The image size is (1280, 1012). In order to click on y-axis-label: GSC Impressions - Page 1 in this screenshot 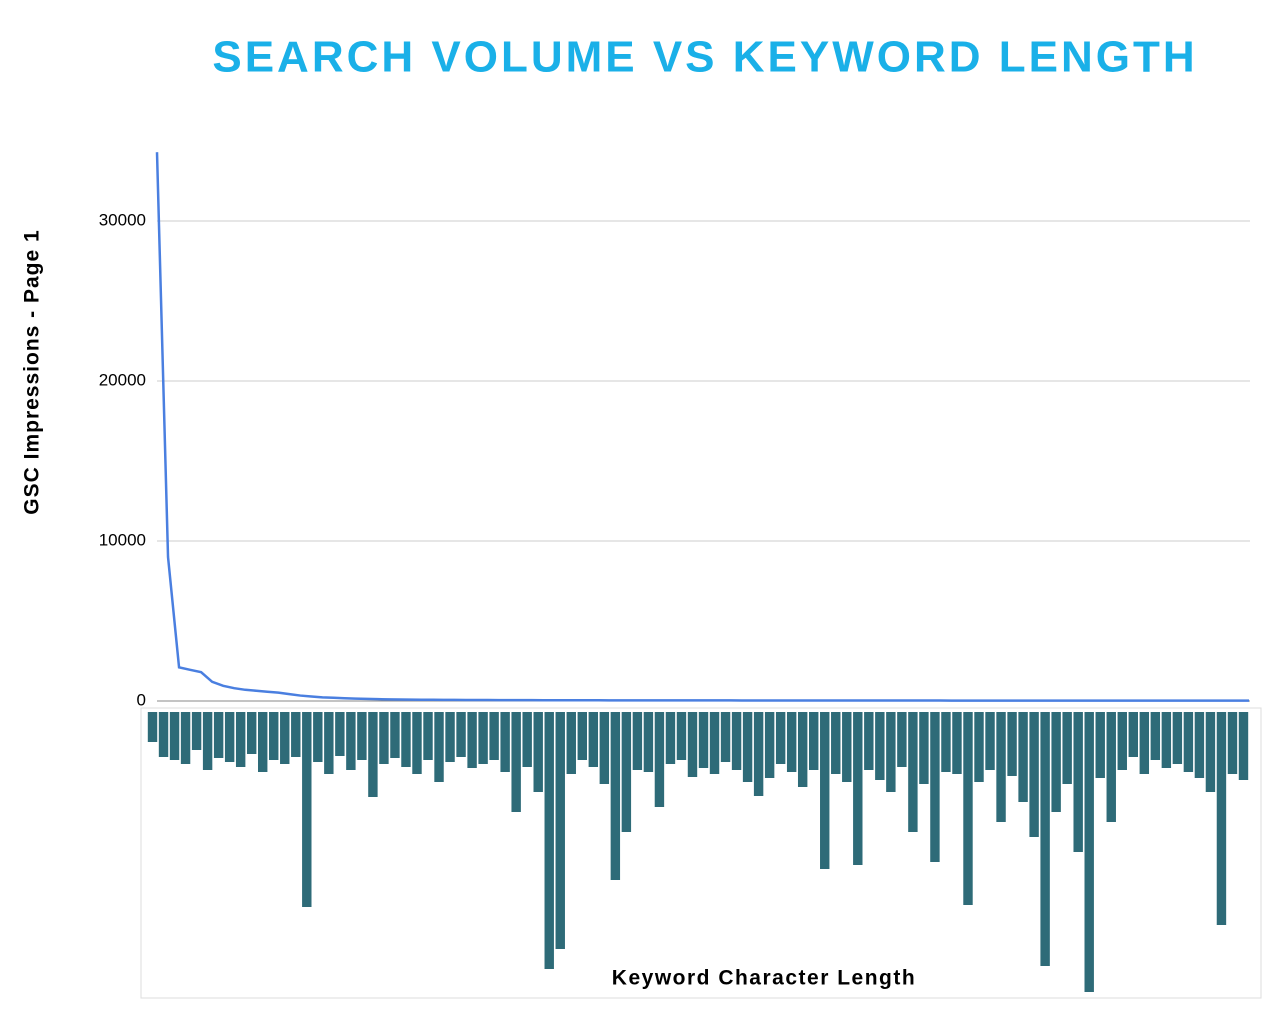, I will do `click(32, 371)`.